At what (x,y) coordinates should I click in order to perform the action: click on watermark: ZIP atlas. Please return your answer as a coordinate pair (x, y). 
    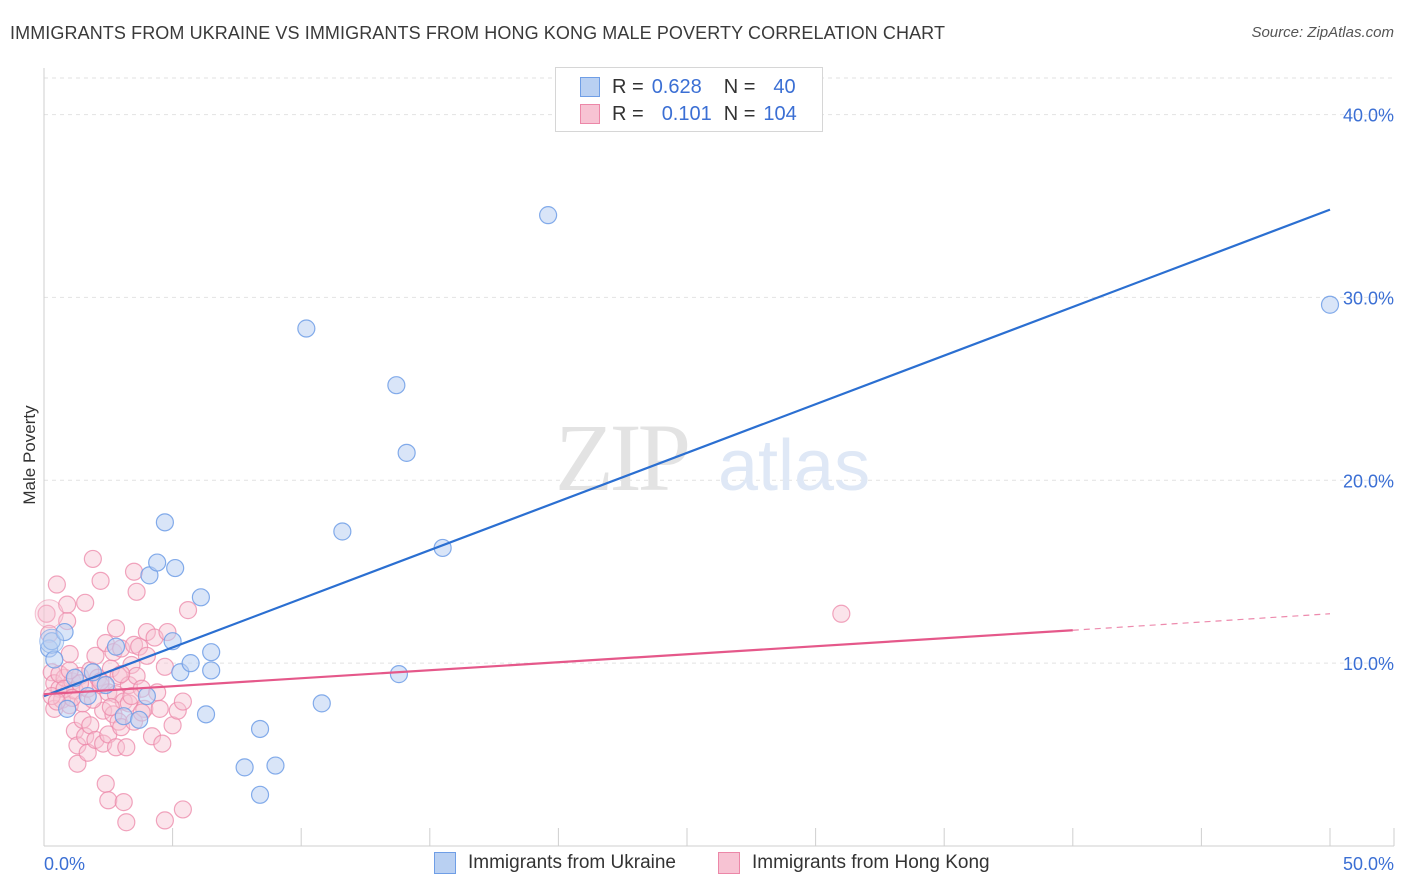
    Looking at the image, I should click on (712, 457).